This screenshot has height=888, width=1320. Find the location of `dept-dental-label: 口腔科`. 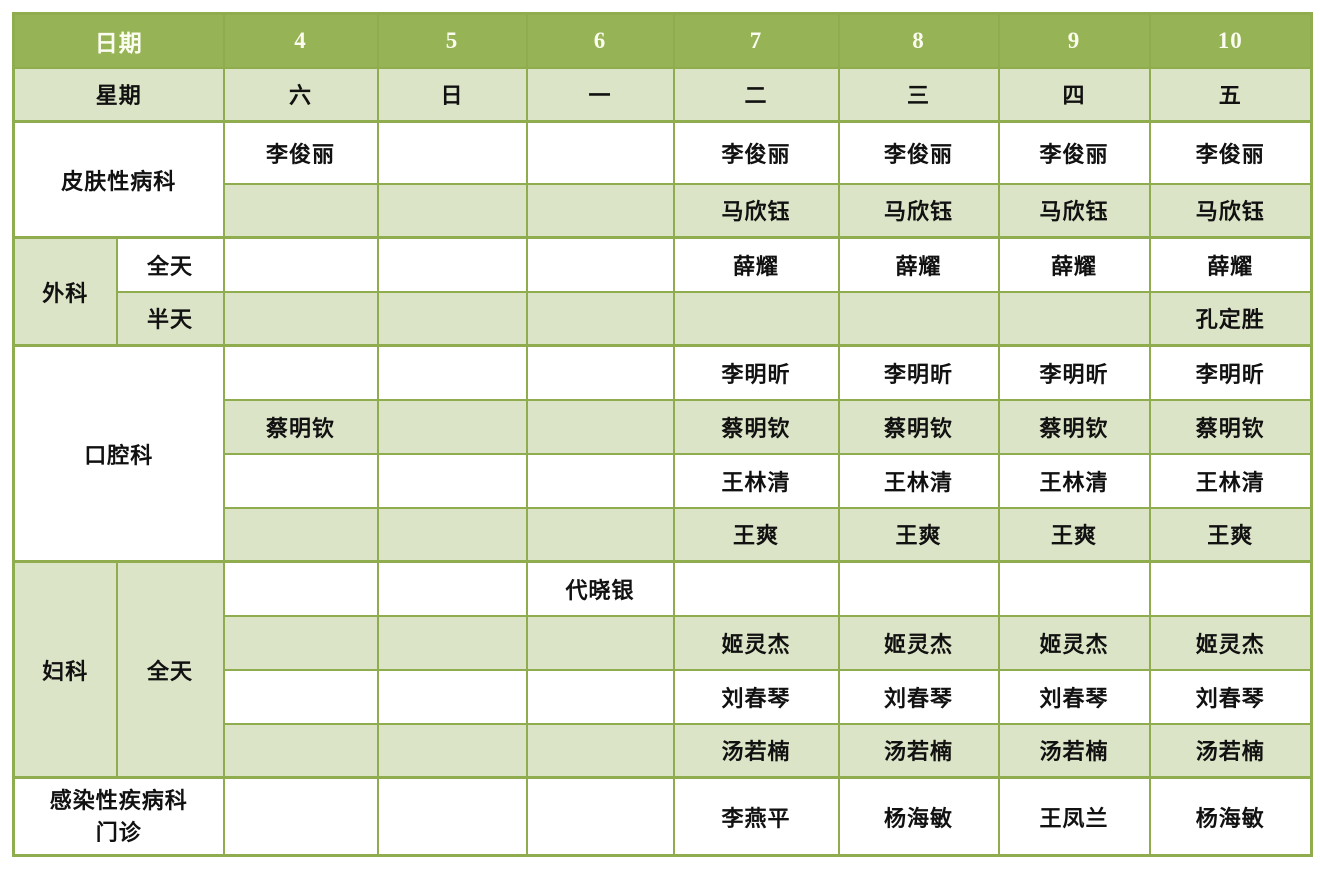

dept-dental-label: 口腔科 is located at coordinates (118, 453).